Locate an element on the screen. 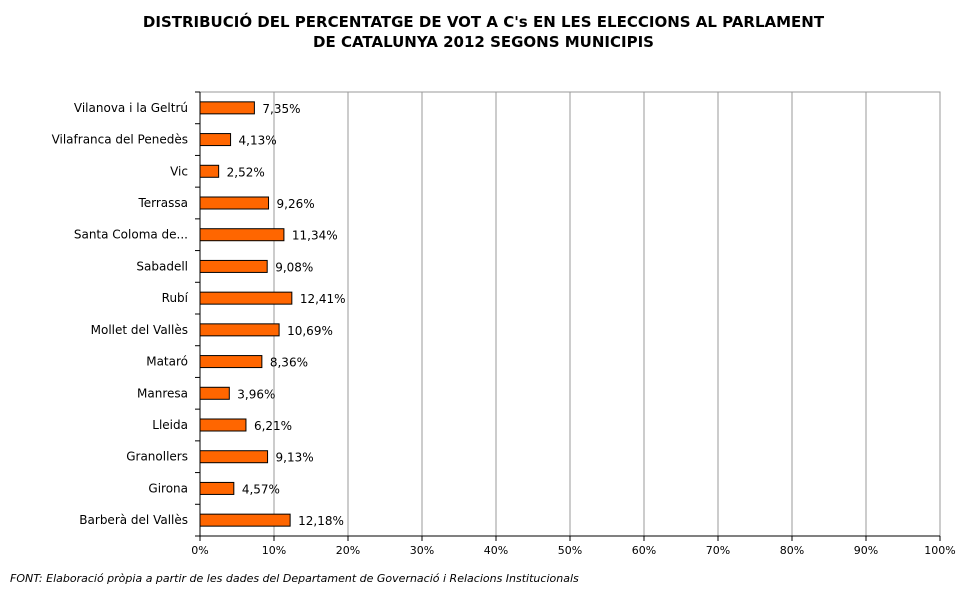  x-tick-label: 0% is located at coordinates (199, 550).